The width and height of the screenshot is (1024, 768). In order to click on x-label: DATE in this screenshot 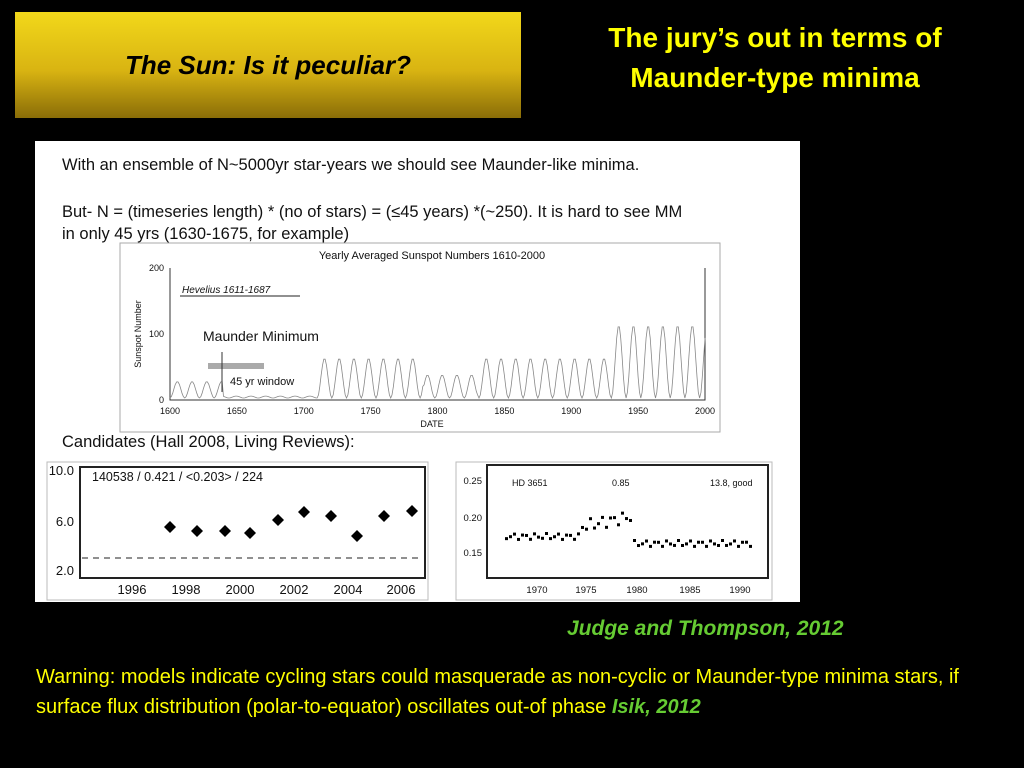, I will do `click(431, 424)`.